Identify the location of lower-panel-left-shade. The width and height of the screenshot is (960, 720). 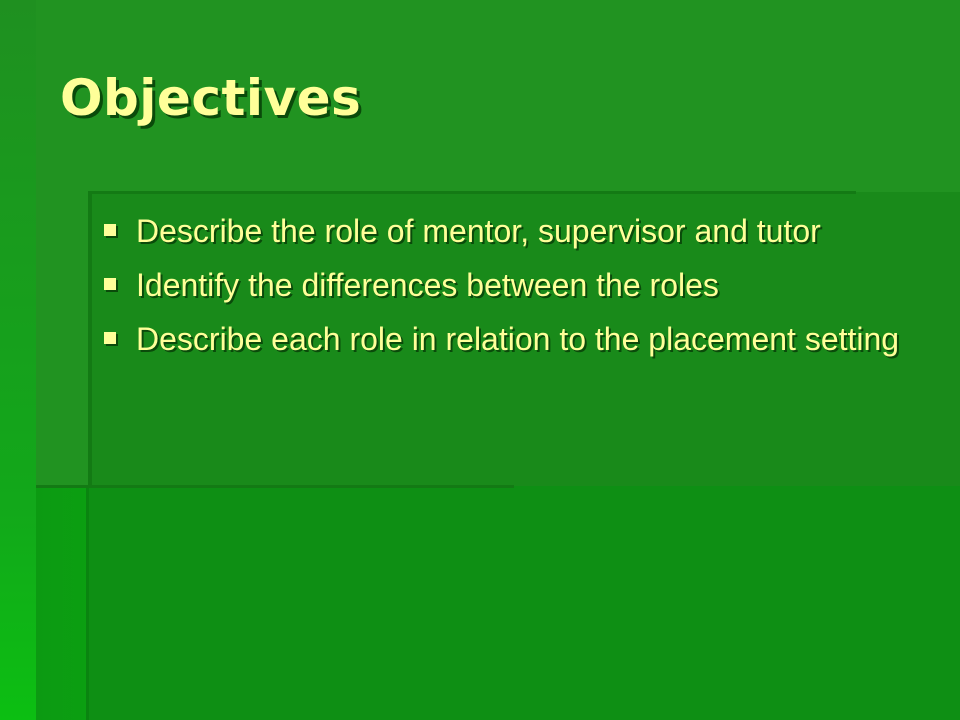
(62, 603).